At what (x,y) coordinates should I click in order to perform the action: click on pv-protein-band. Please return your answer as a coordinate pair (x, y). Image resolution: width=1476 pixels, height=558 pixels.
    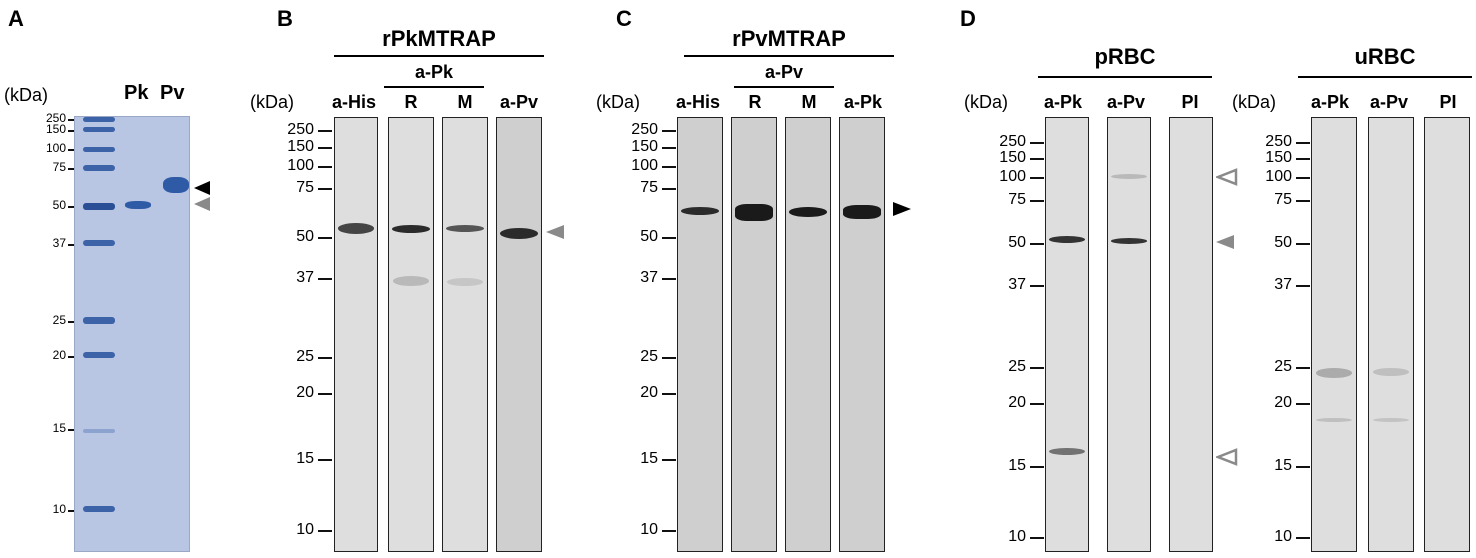
    Looking at the image, I should click on (176, 185).